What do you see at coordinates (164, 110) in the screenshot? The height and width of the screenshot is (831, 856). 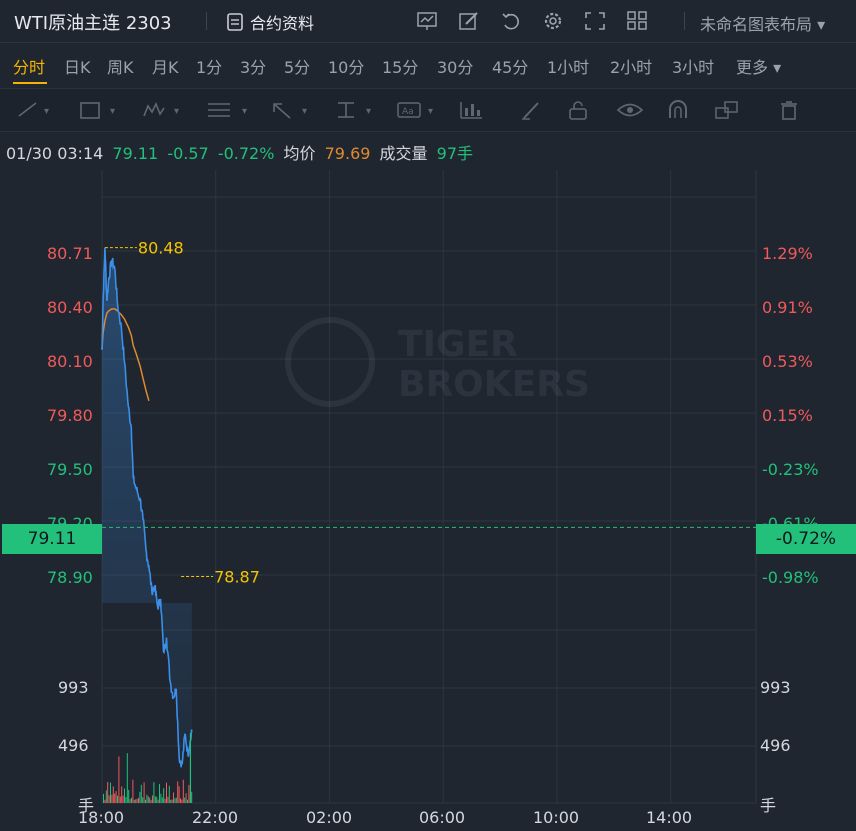 I see `pattern-tool-icon: ▾` at bounding box center [164, 110].